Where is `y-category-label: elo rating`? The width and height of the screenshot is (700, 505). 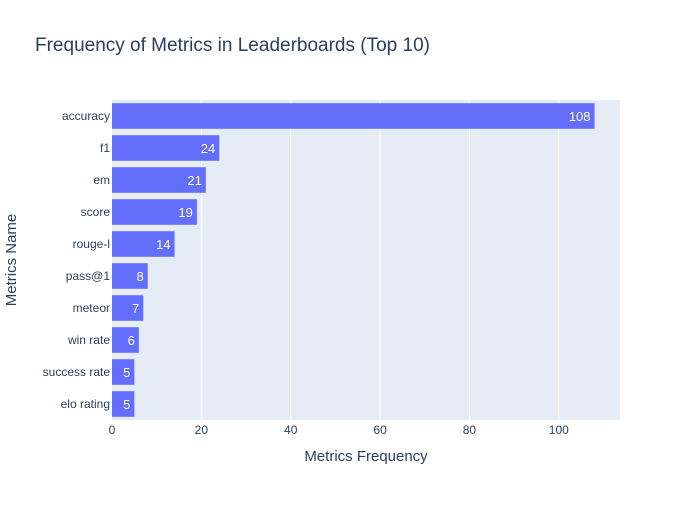 y-category-label: elo rating is located at coordinates (85, 404).